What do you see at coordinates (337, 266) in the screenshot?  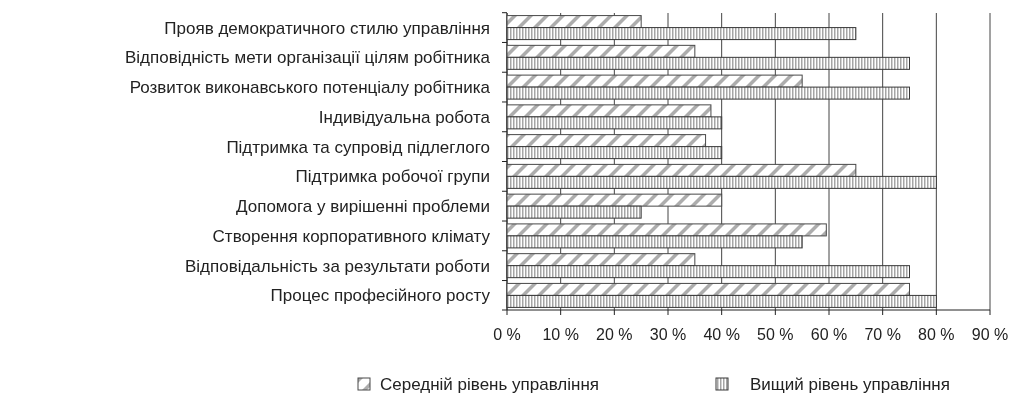 I see `y-tick-label: Відповідальність за результати роботи` at bounding box center [337, 266].